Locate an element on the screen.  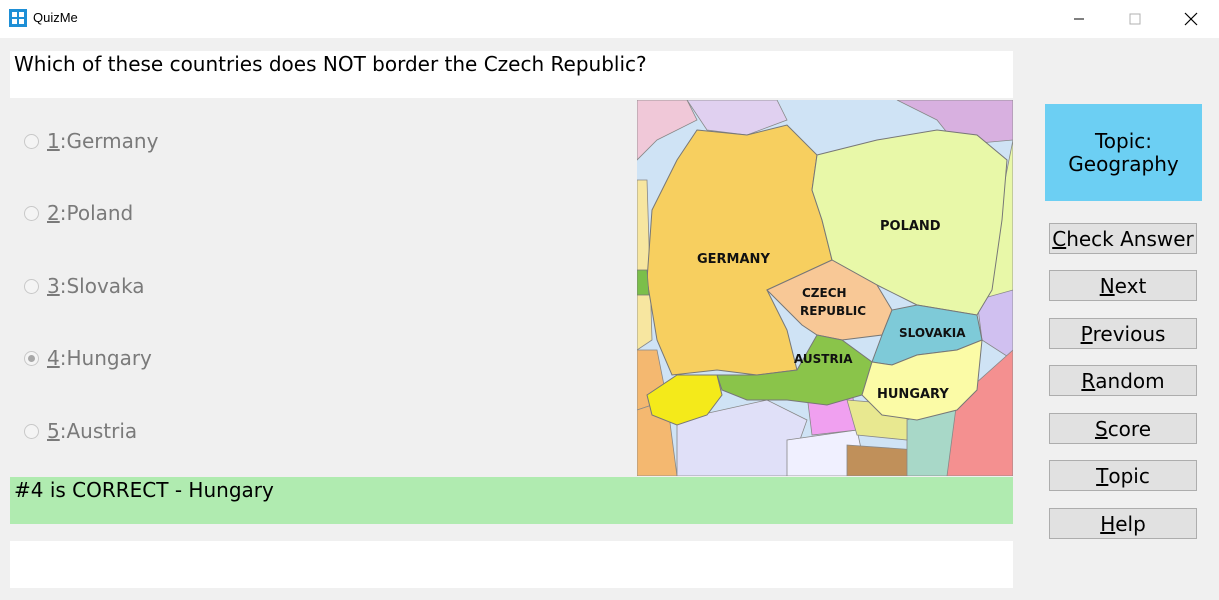
option-2: 2: Poland is located at coordinates (78, 213).